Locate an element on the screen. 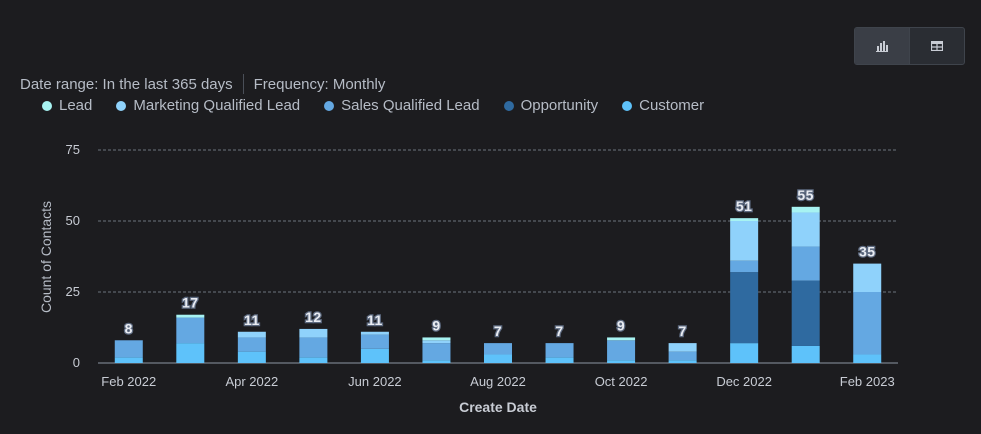 Image resolution: width=981 pixels, height=434 pixels. x-axis-title: Create Date is located at coordinates (498, 407).